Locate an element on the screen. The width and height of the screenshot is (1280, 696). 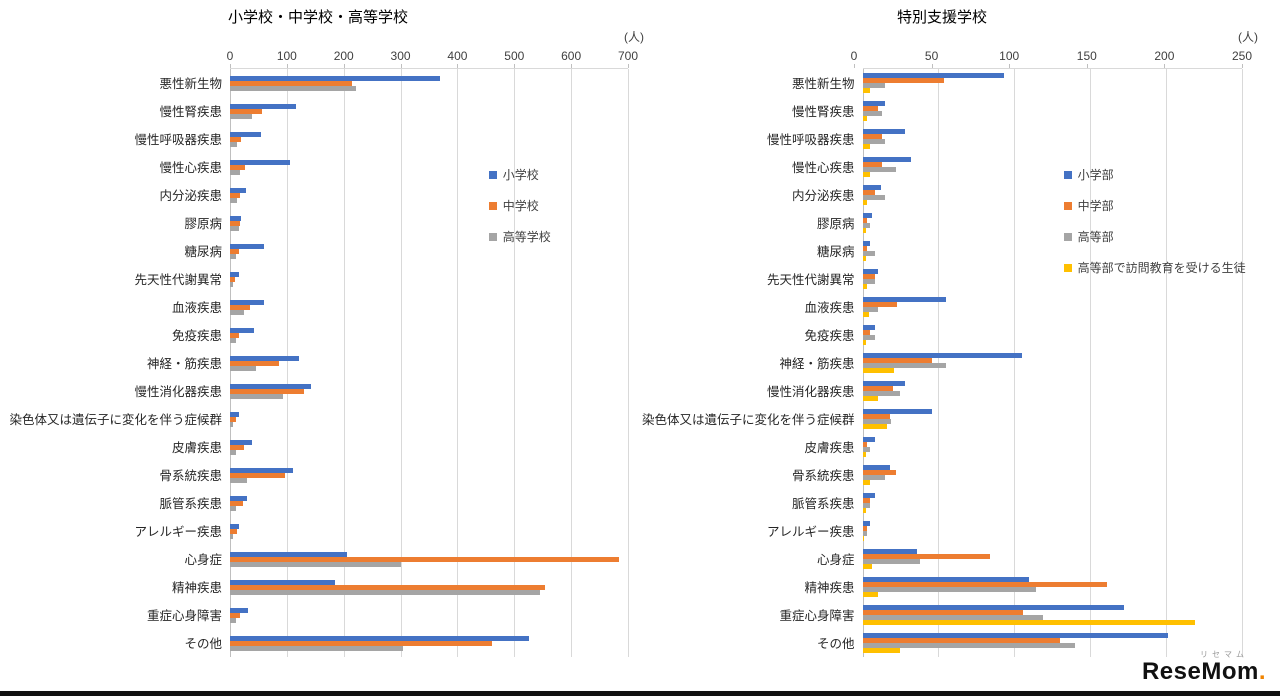
resemom-katakana: リセマム is located at coordinates (1223, 654).